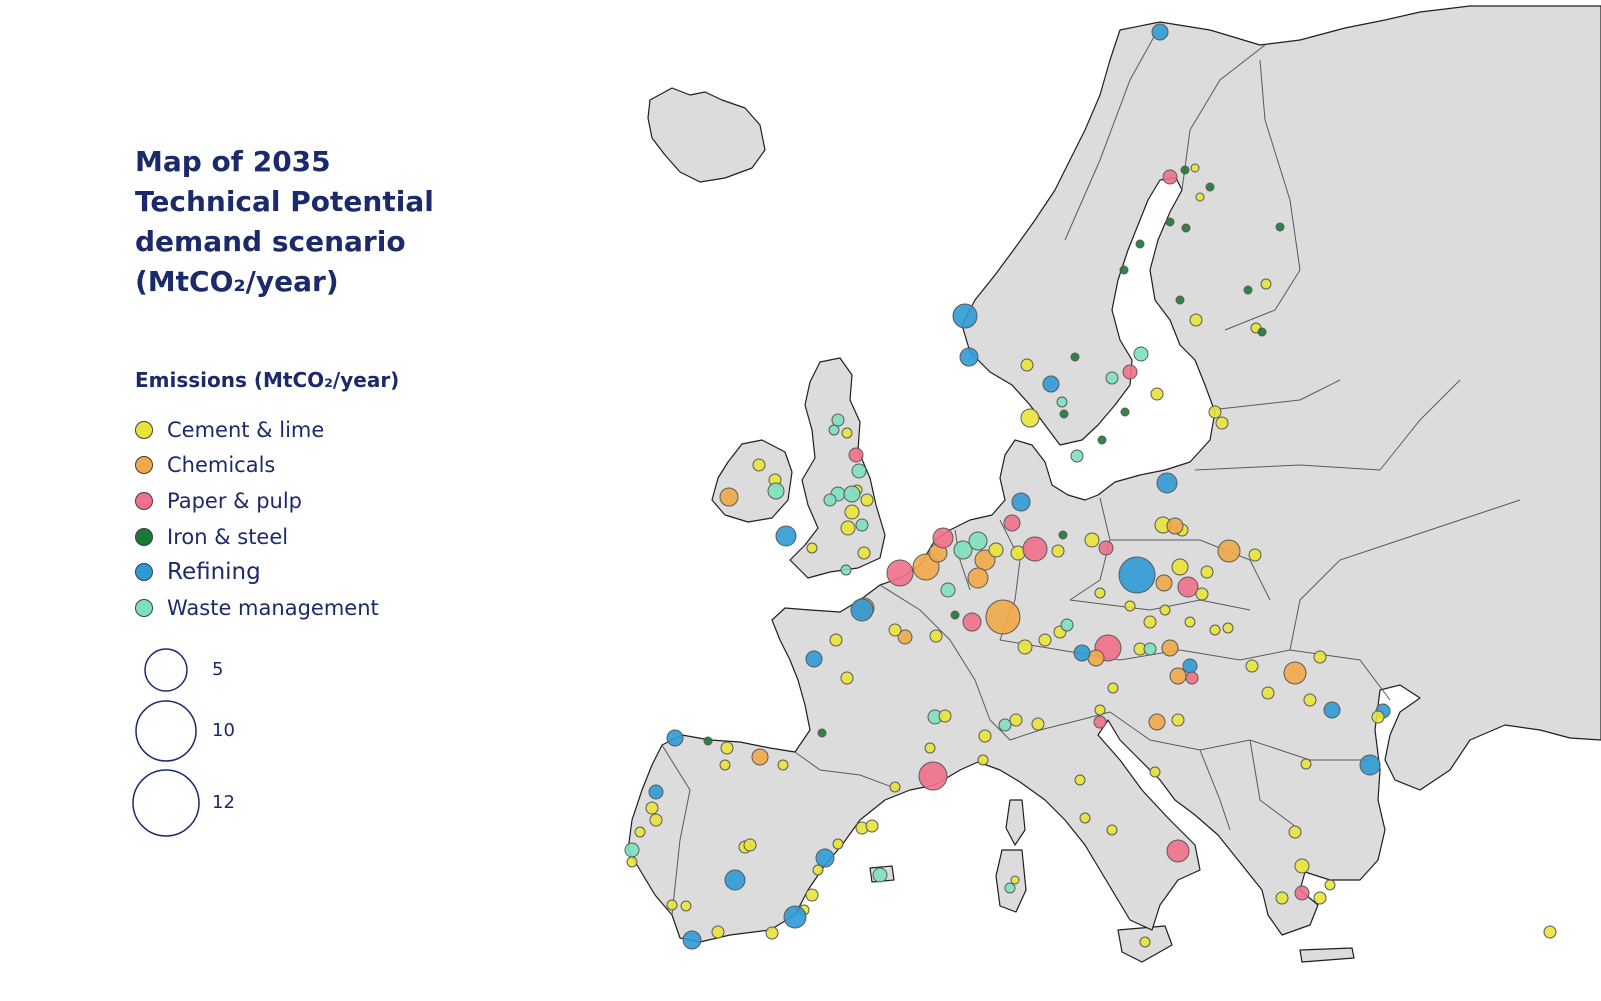 The width and height of the screenshot is (1601, 1001). Describe the element at coordinates (144, 572) in the screenshot. I see `refining-swatch` at that location.